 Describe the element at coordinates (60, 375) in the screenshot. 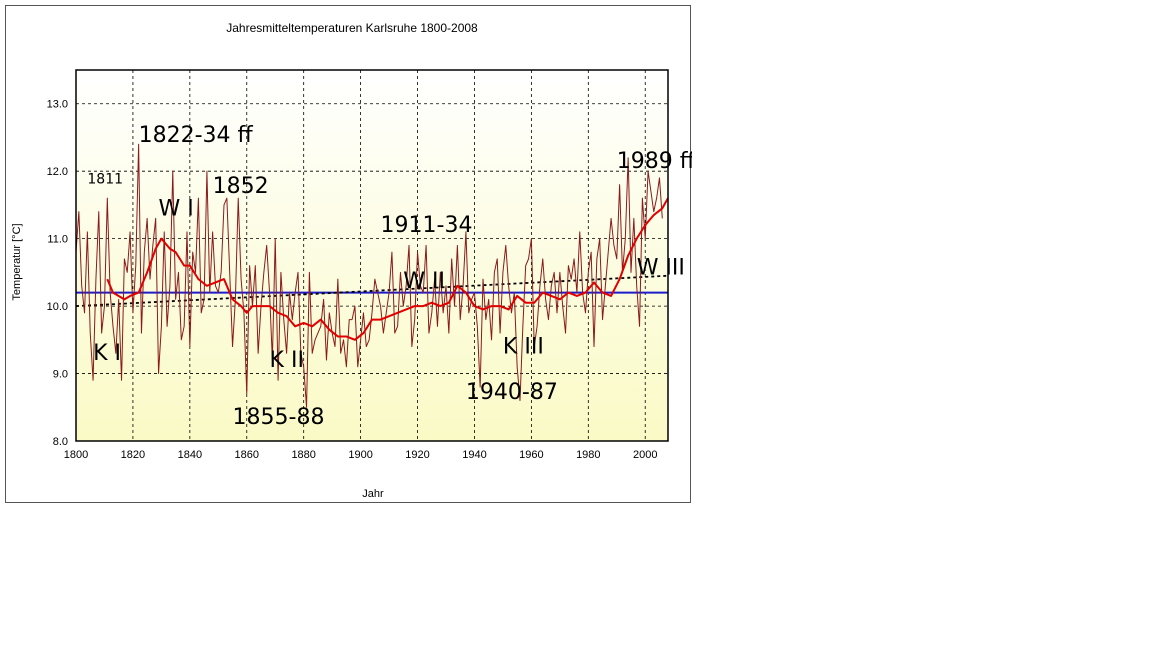

I see `y-tick-label-9: 9.0` at that location.